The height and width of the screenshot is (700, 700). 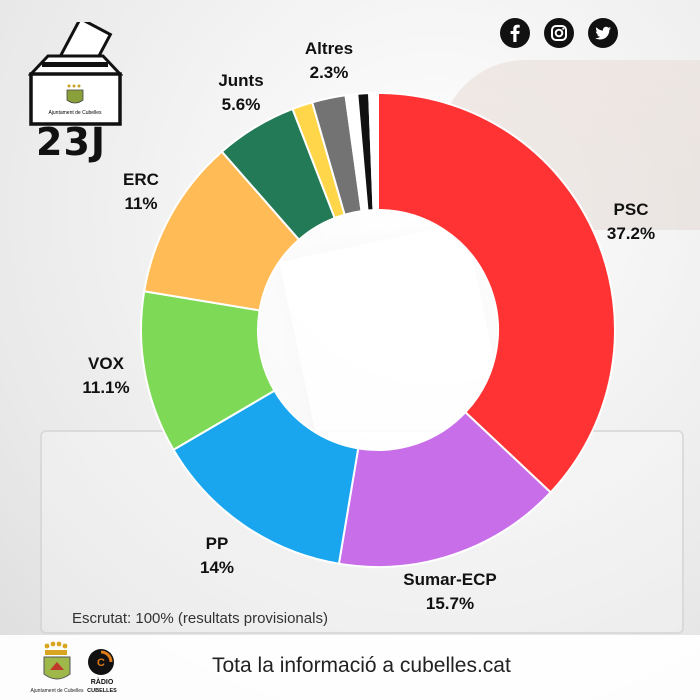 What do you see at coordinates (603, 33) in the screenshot?
I see `twitter-icon` at bounding box center [603, 33].